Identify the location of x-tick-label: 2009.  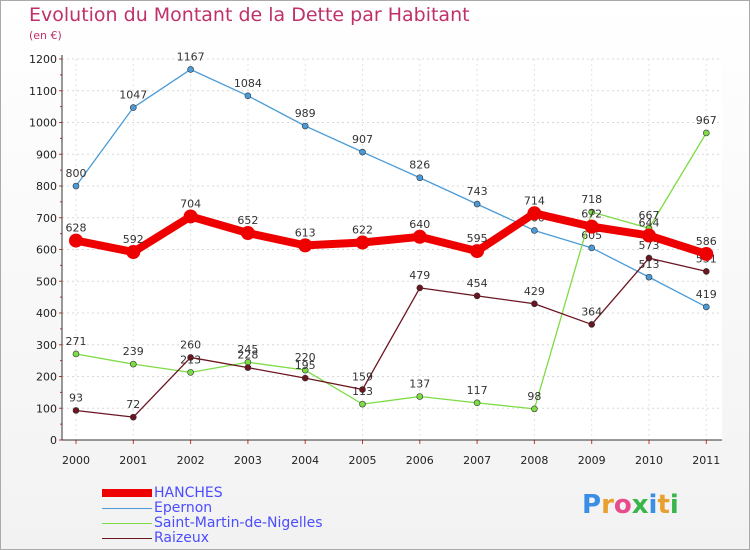
(592, 460).